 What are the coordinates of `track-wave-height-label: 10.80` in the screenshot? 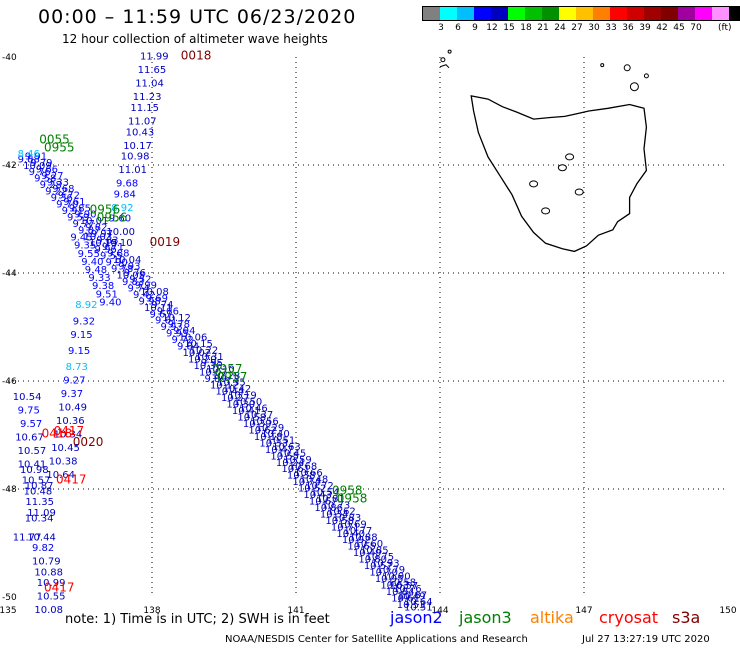 It's located at (372, 560).